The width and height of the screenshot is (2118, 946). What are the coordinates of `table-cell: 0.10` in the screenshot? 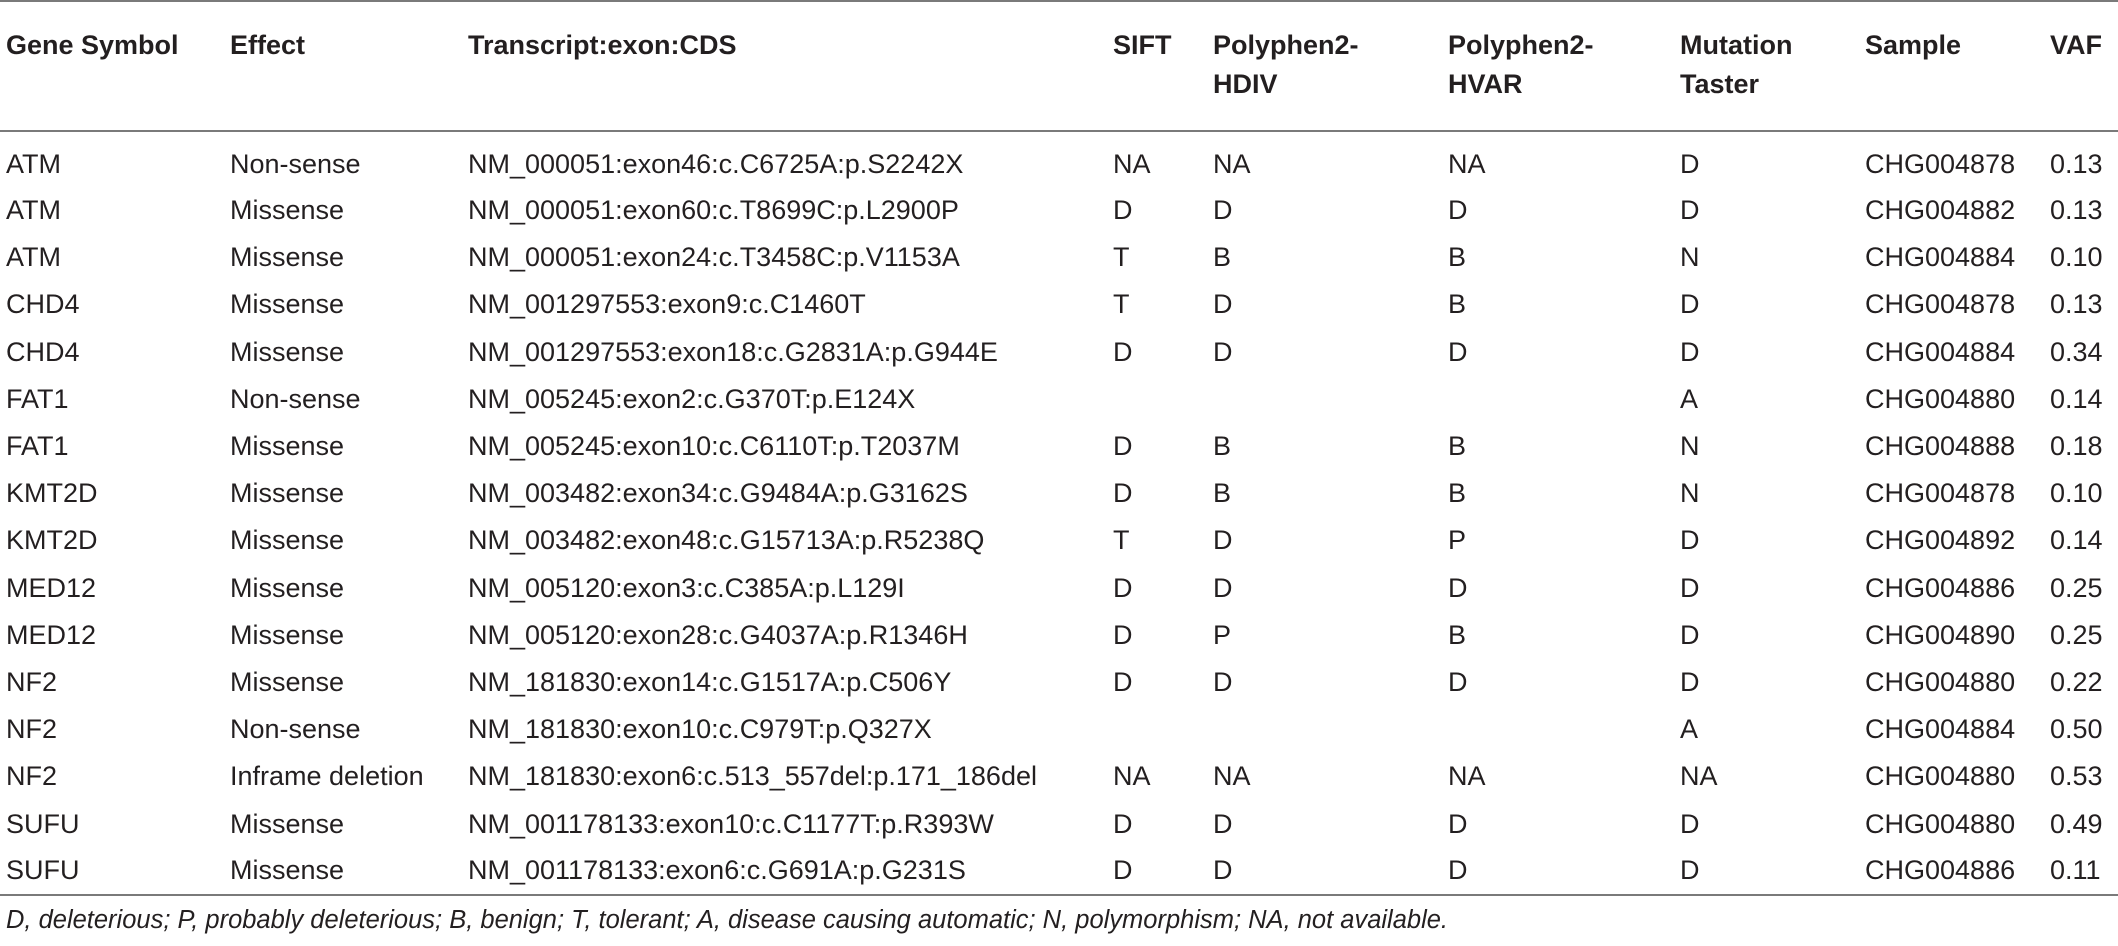 It's located at (2076, 493).